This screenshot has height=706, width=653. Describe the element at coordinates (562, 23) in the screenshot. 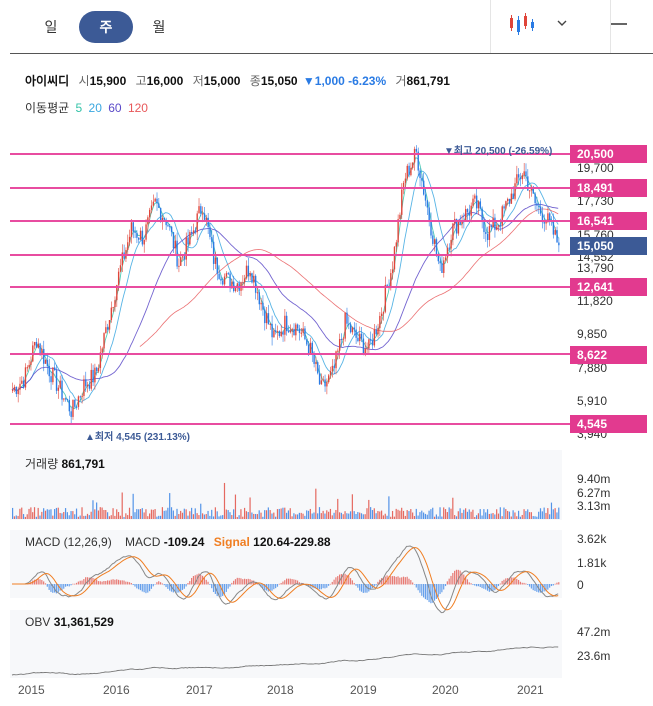

I see `chevron-down-icon` at that location.